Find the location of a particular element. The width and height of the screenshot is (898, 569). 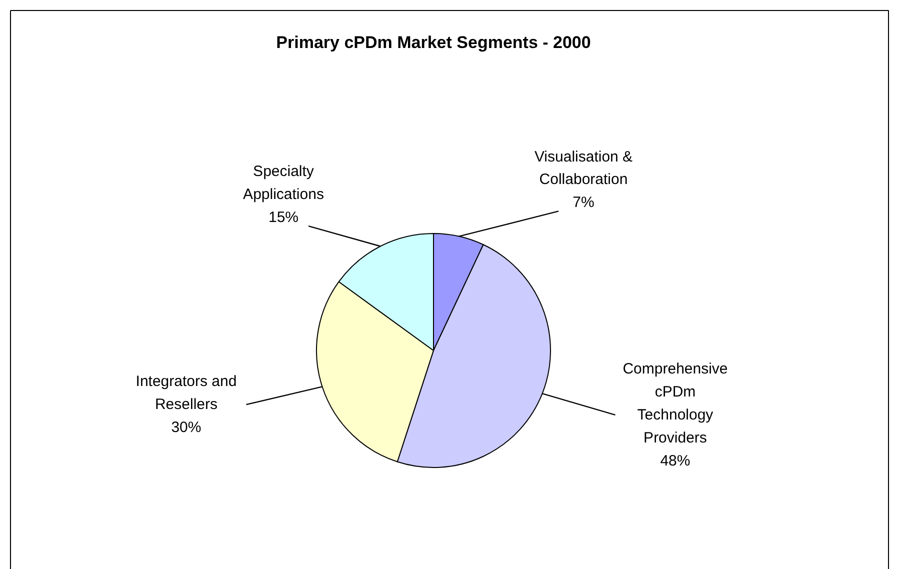

data-label: 15% is located at coordinates (283, 217).